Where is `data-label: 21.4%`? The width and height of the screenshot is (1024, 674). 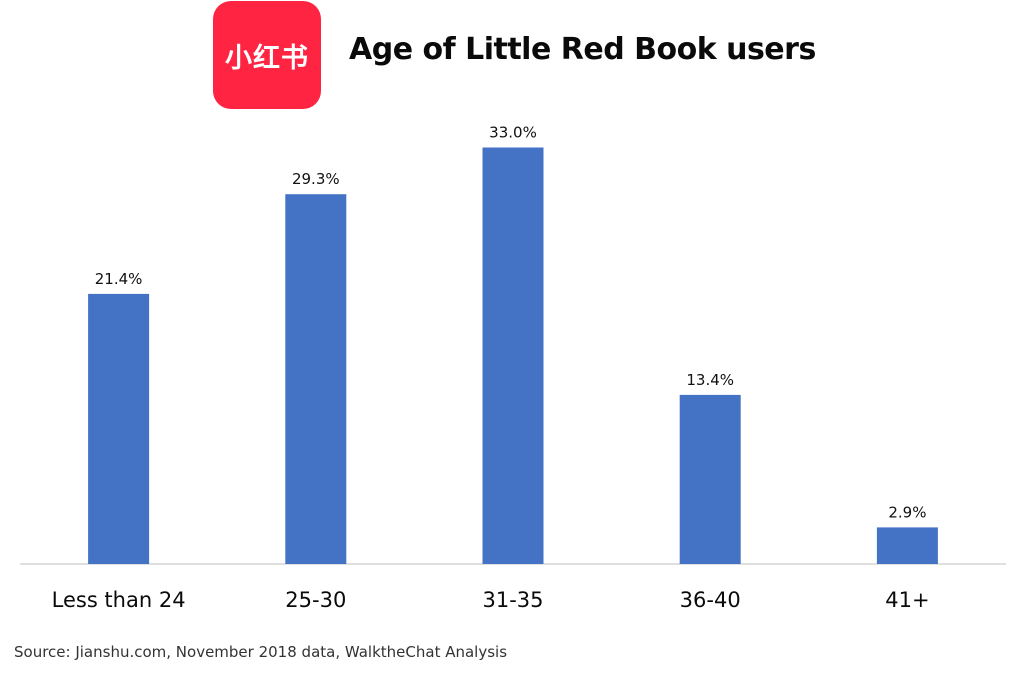
data-label: 21.4% is located at coordinates (119, 279).